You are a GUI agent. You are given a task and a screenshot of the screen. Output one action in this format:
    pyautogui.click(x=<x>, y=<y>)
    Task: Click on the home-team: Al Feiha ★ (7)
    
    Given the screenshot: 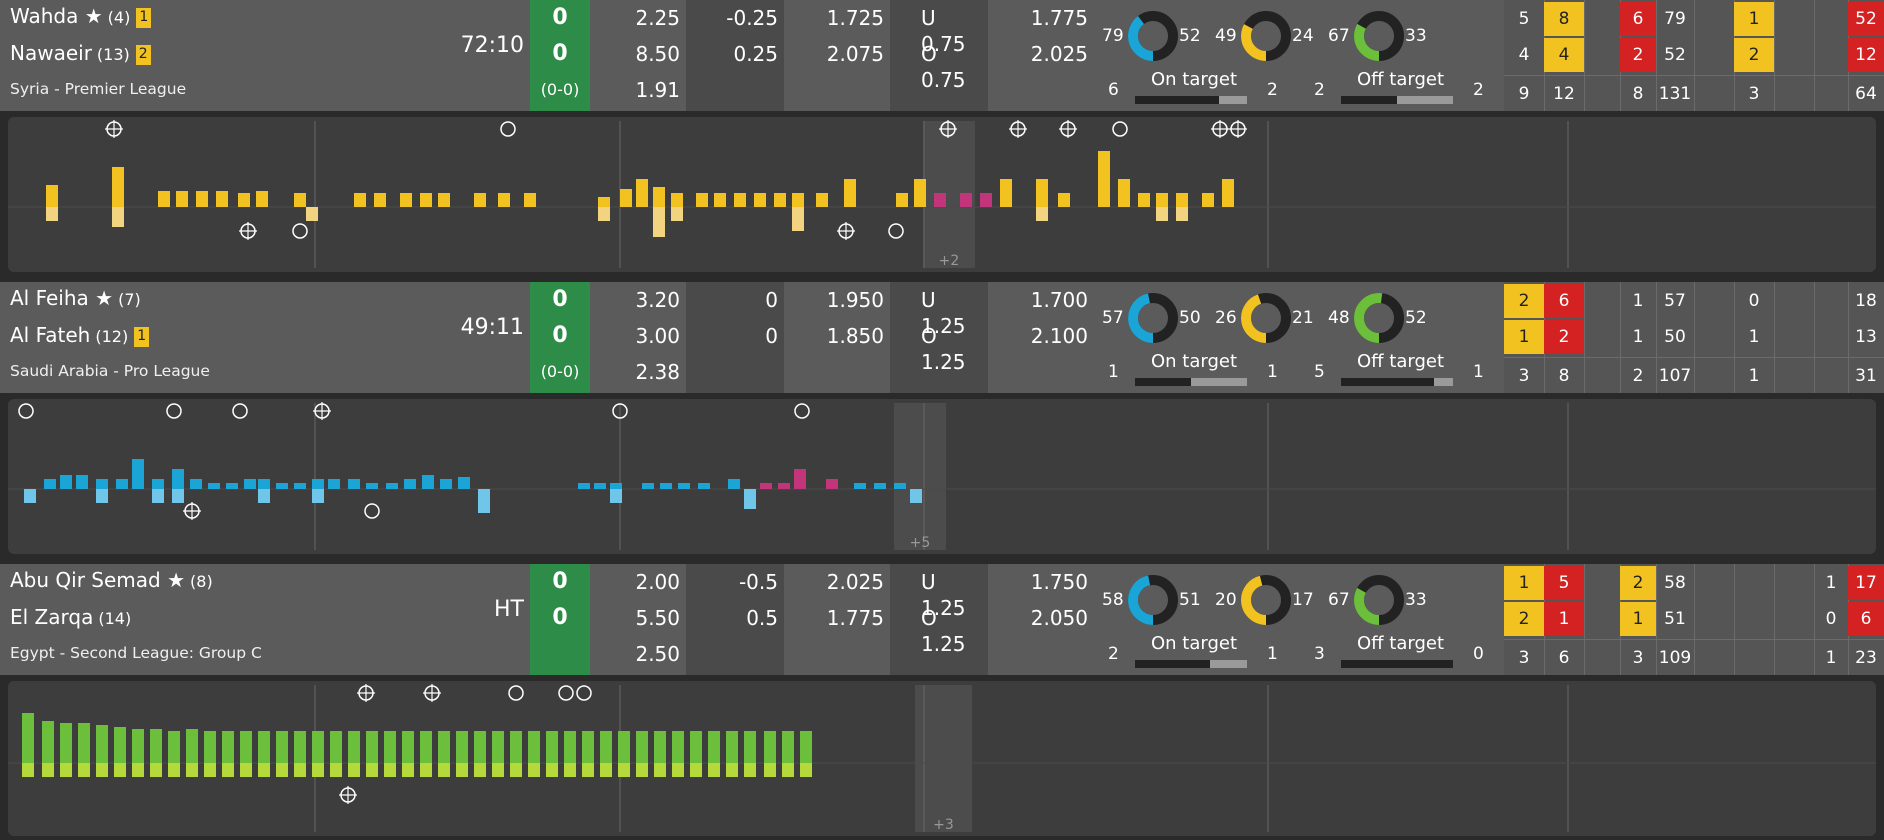 What is the action you would take?
    pyautogui.click(x=75, y=299)
    